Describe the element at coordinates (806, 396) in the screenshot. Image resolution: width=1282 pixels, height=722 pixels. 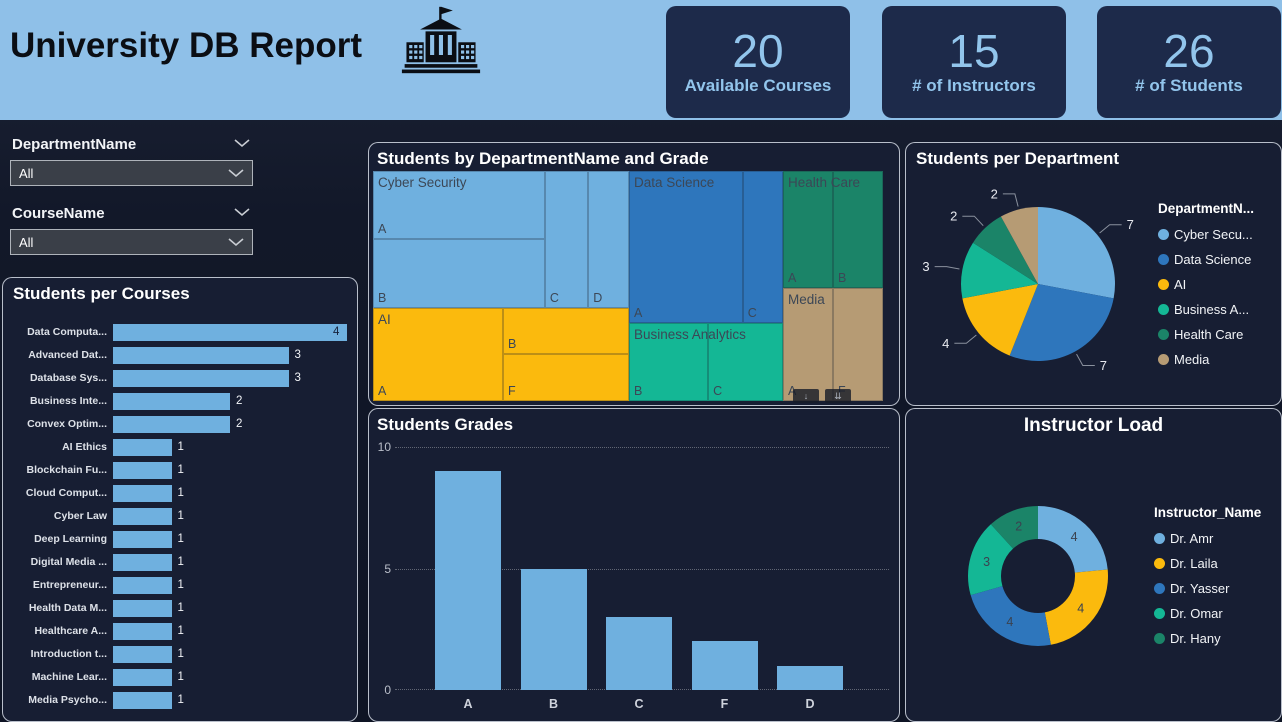
I see `drill-down-icon: ↓` at that location.